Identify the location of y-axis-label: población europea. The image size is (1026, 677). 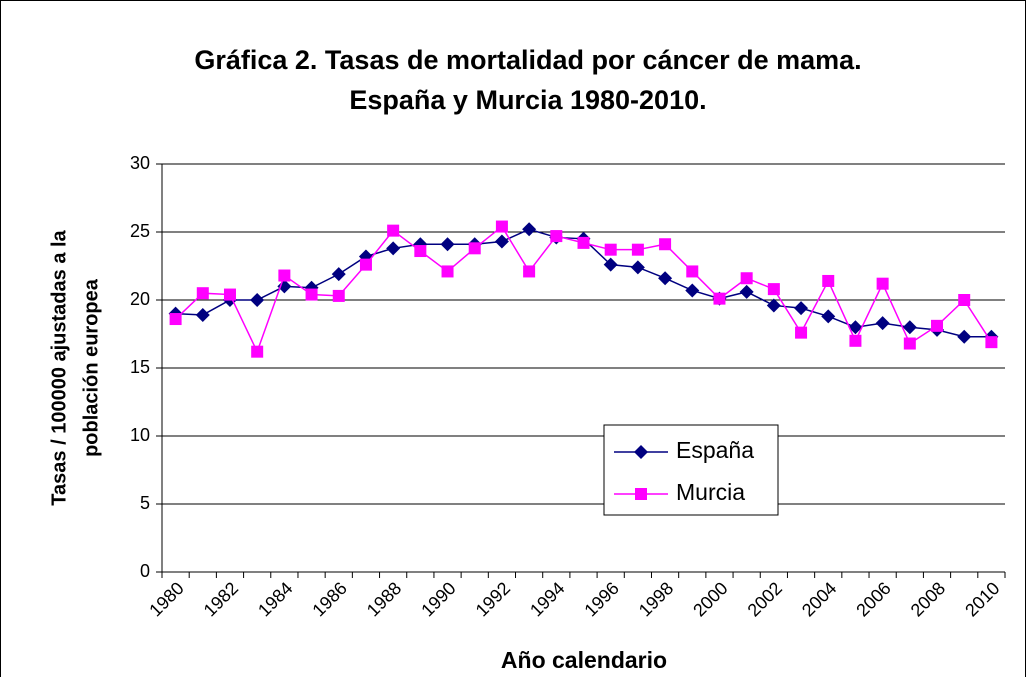
(91, 367).